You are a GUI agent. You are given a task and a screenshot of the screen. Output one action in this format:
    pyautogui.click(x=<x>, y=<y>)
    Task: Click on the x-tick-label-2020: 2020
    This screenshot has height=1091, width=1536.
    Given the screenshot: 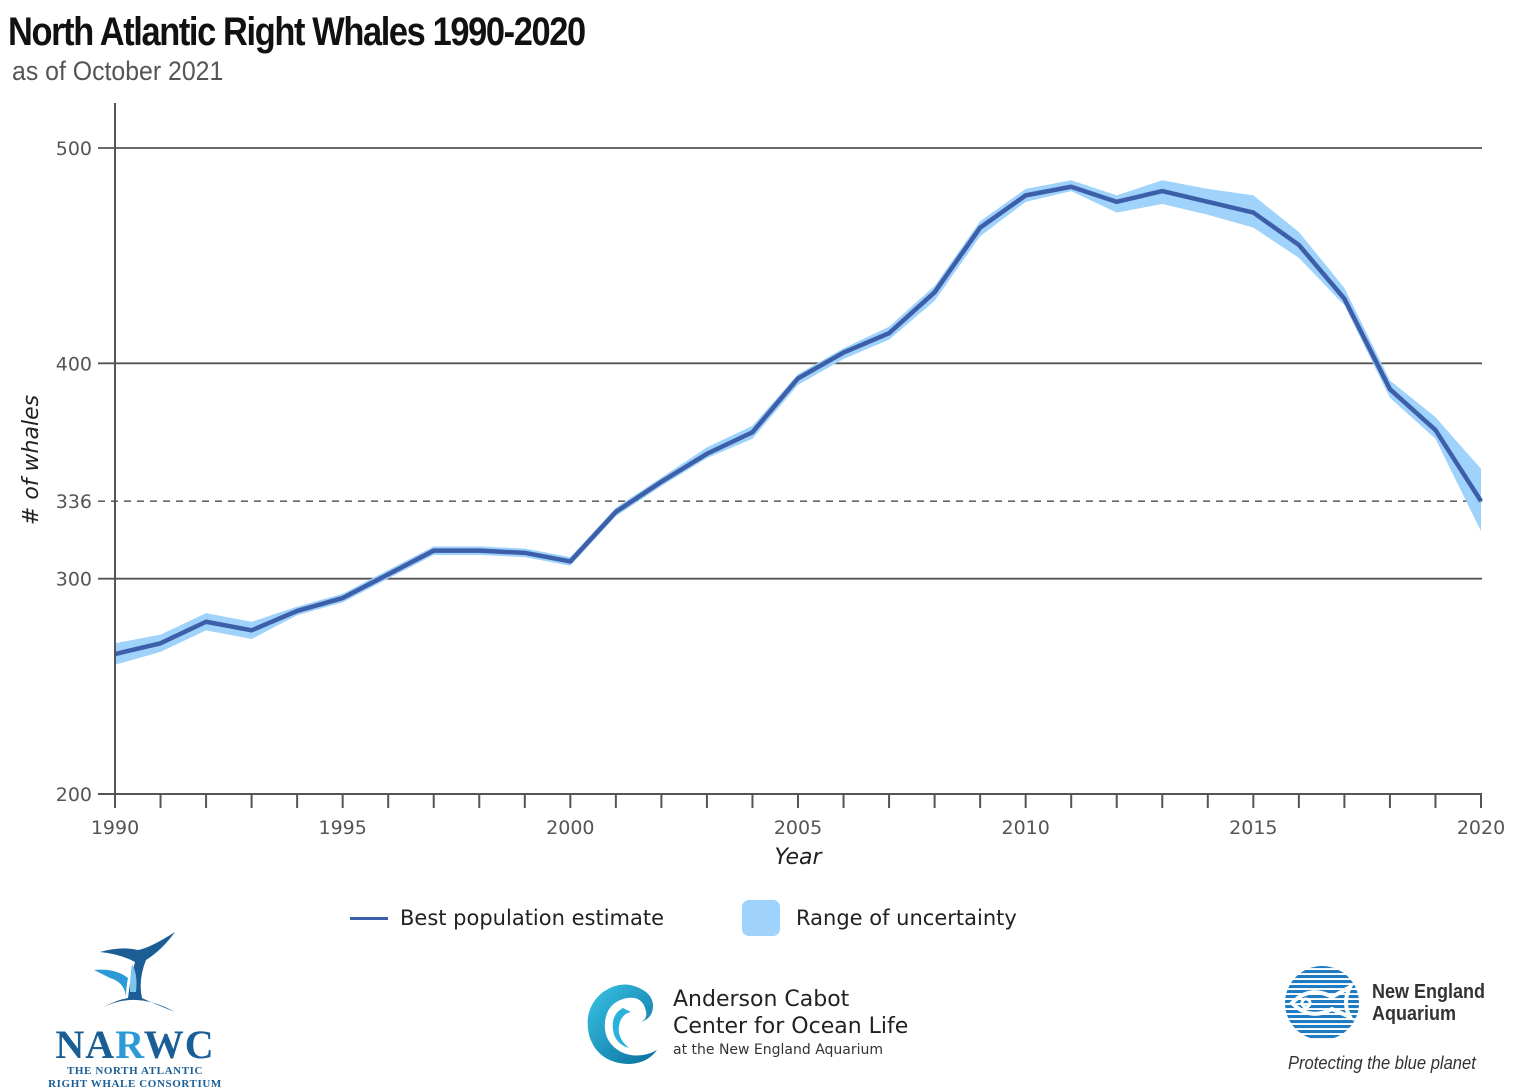 What is the action you would take?
    pyautogui.click(x=1481, y=828)
    